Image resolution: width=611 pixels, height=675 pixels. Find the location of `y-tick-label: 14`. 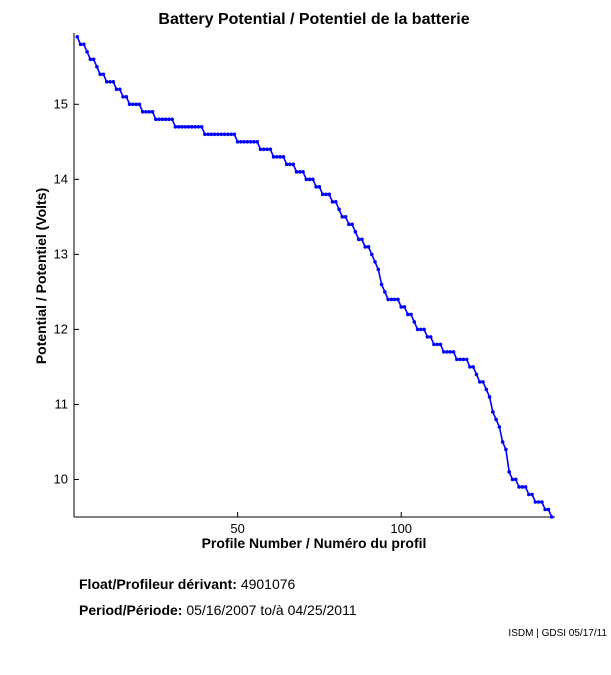

y-tick-label: 14 is located at coordinates (61, 178).